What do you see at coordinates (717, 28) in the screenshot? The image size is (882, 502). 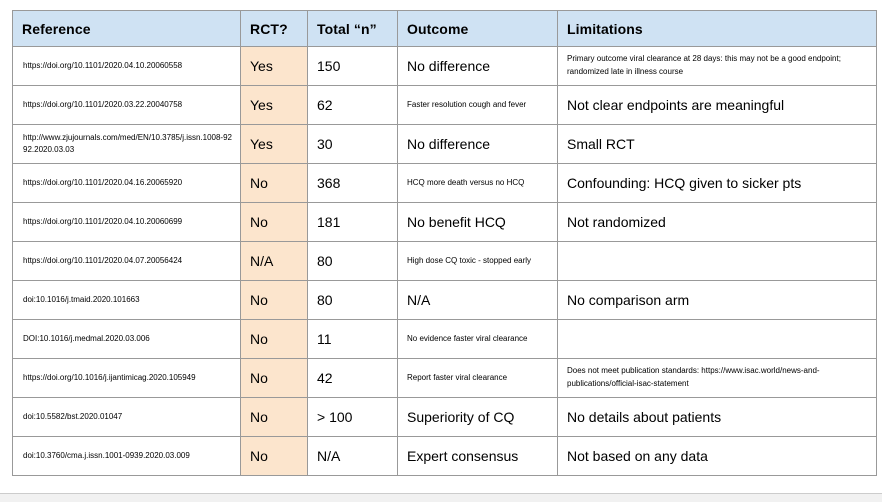 I see `column-header-limitations: Limitations` at bounding box center [717, 28].